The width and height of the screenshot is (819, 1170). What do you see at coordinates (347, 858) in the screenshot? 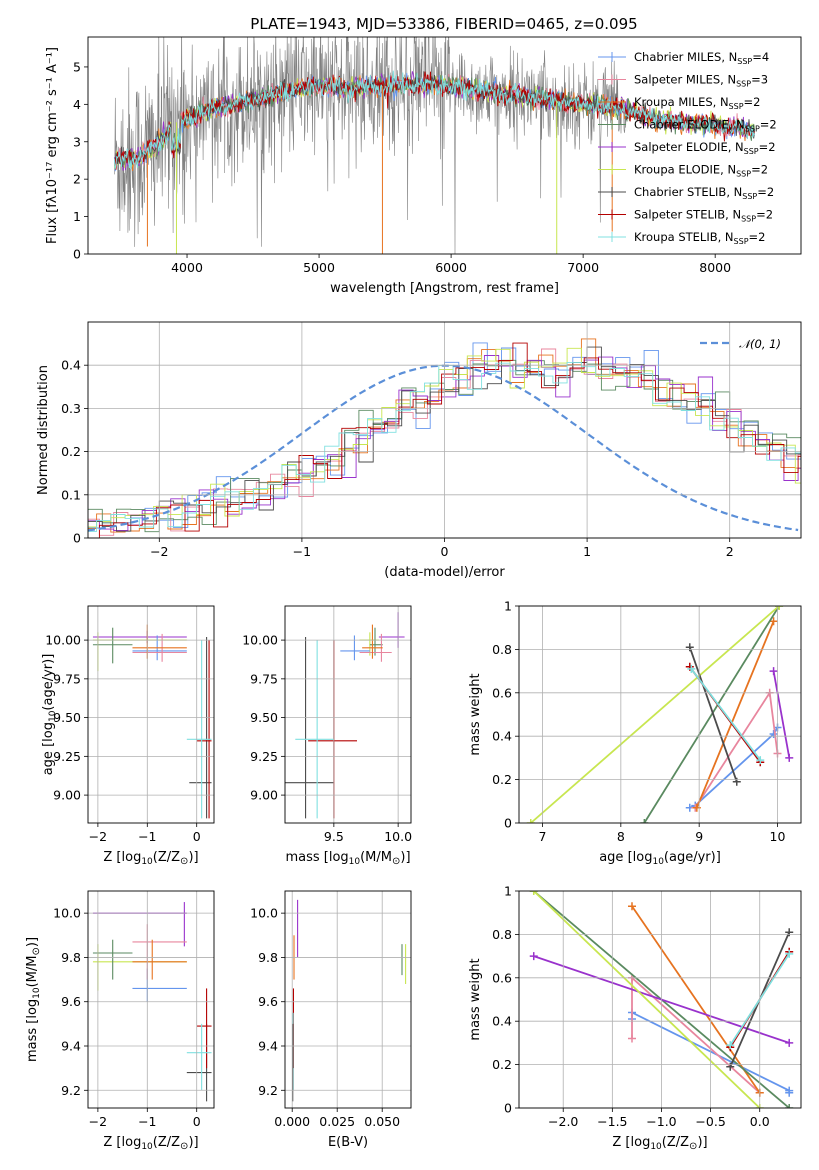
I see `x-axis-label: mass [log10(M/M⊙)]` at bounding box center [347, 858].